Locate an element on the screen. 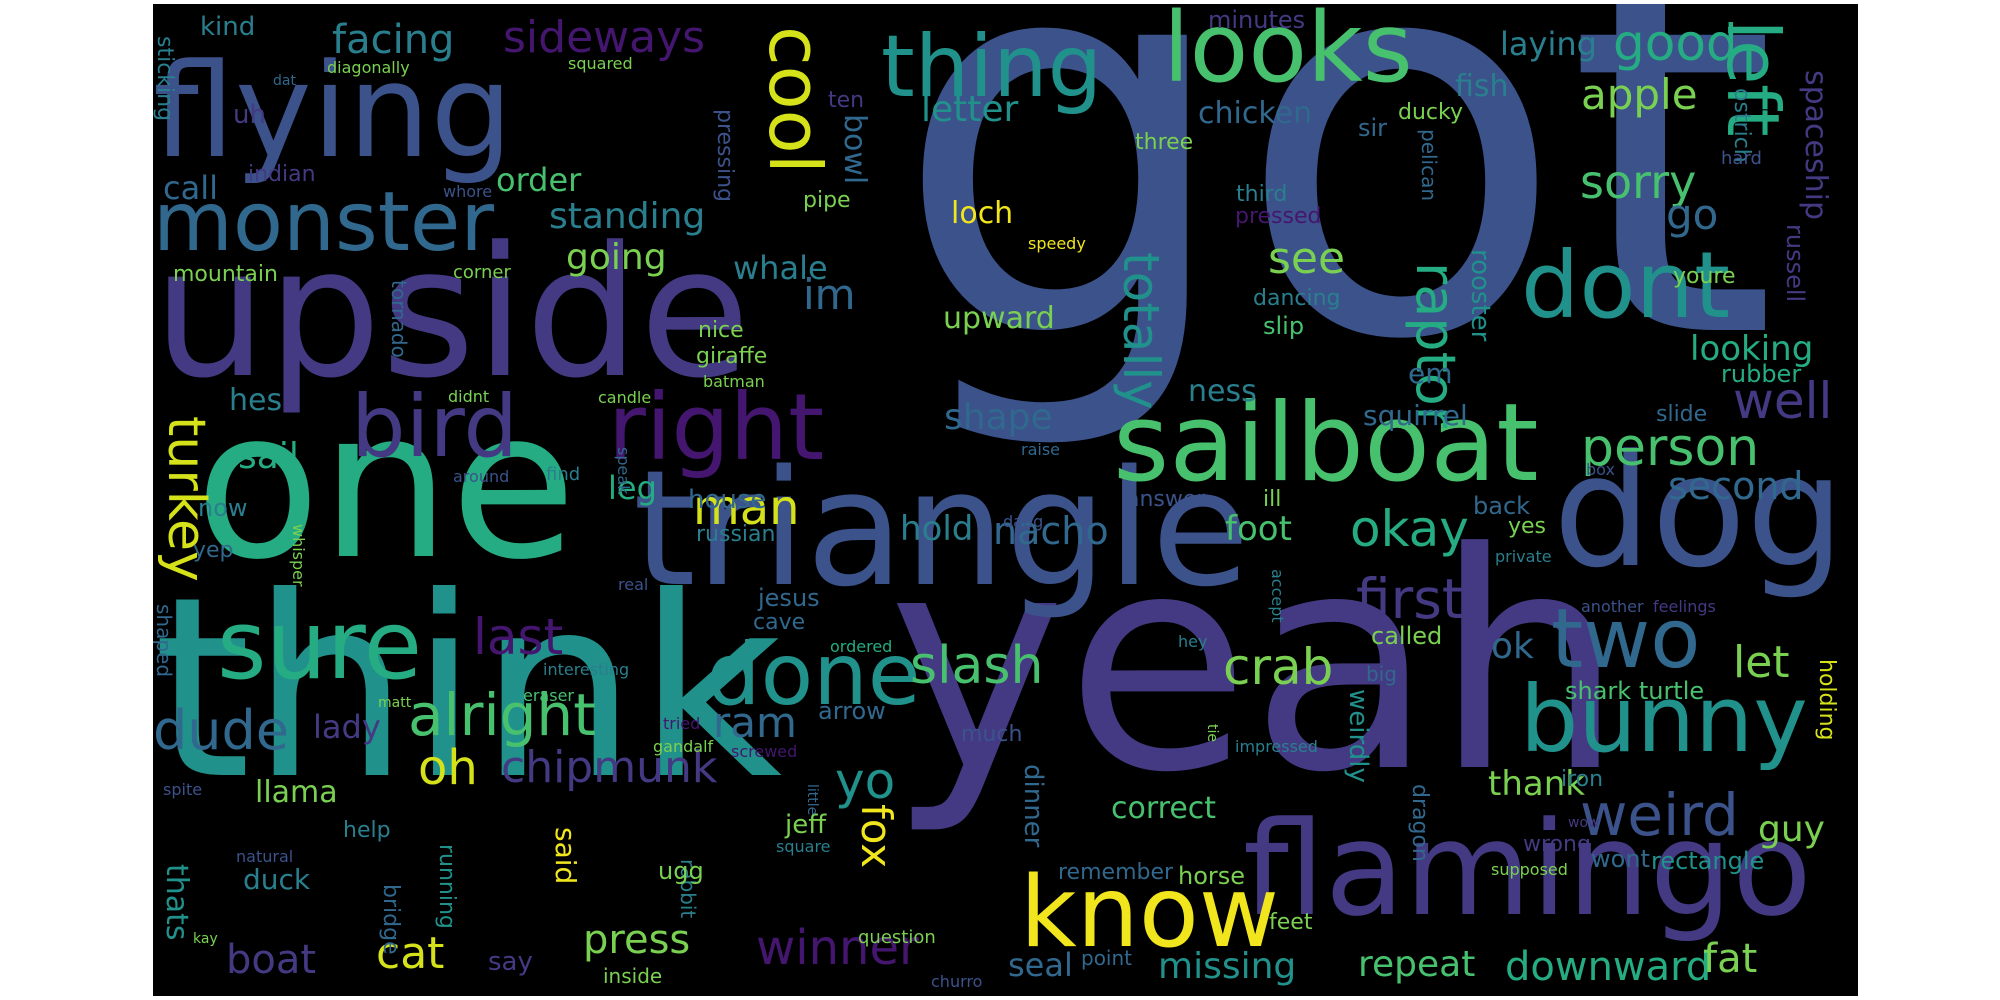 The image size is (2000, 1000). word-wow: wow is located at coordinates (1584, 823).